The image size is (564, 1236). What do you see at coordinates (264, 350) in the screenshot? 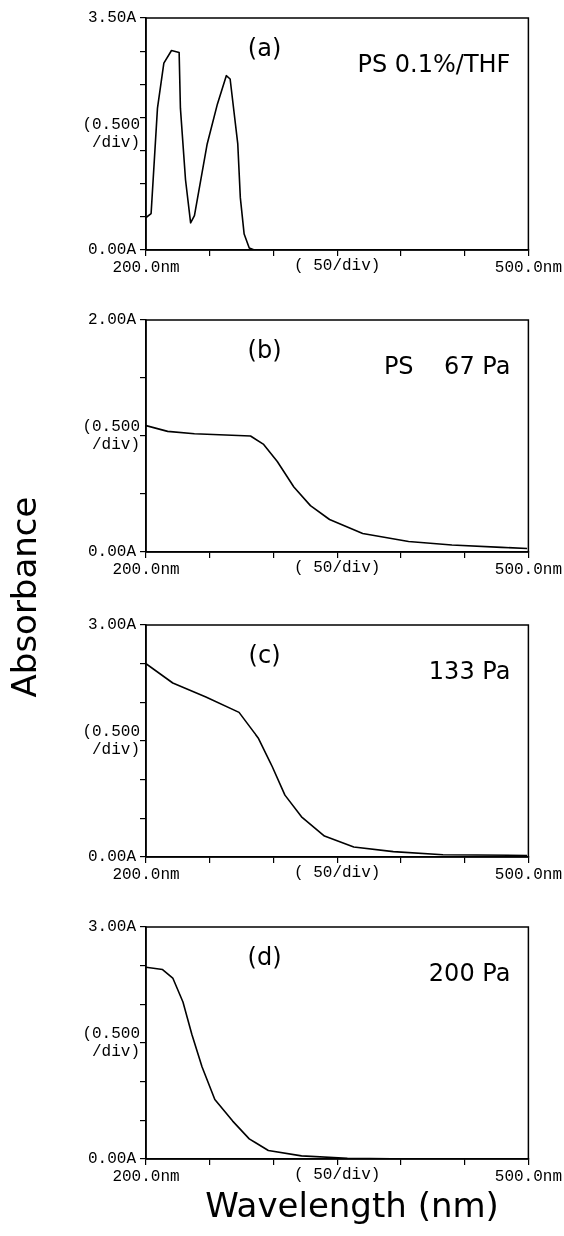
I see `annotation: (b)` at bounding box center [264, 350].